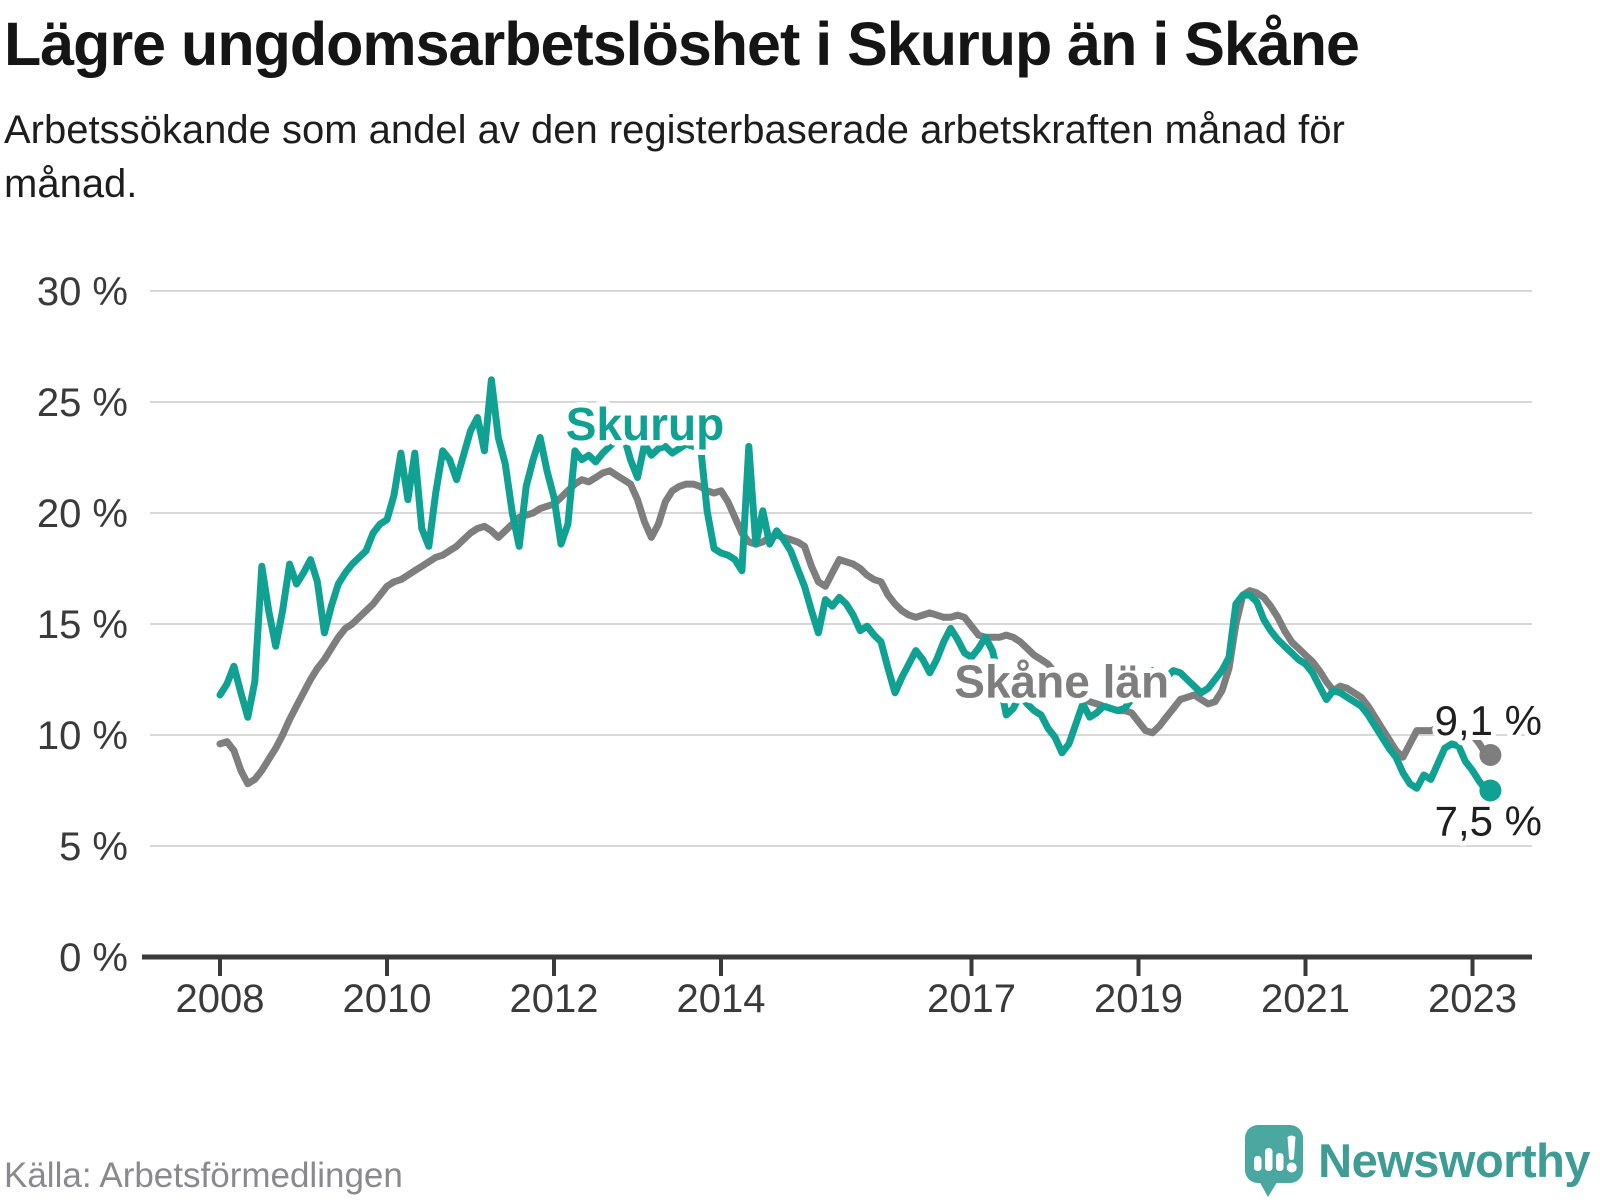 This screenshot has width=1600, height=1200. What do you see at coordinates (1061, 682) in the screenshot?
I see `series-label-skane-lan: Skåne län` at bounding box center [1061, 682].